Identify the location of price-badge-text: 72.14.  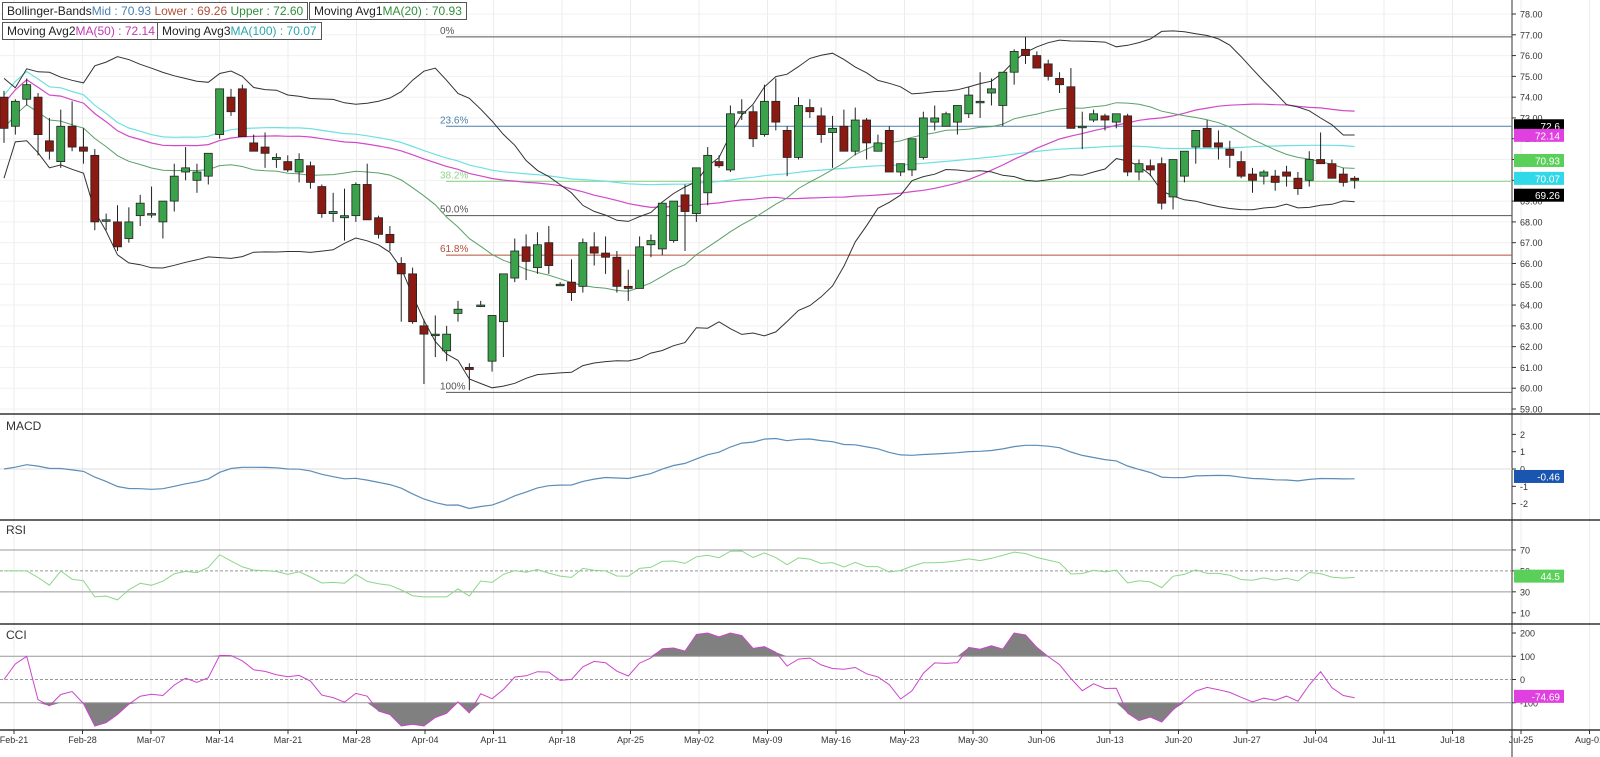
(1547, 136).